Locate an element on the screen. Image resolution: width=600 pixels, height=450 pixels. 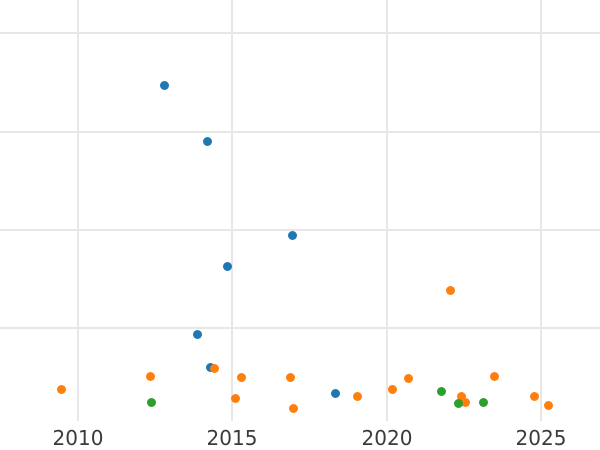
x-tick-label-2020: 2020 is located at coordinates (387, 438).